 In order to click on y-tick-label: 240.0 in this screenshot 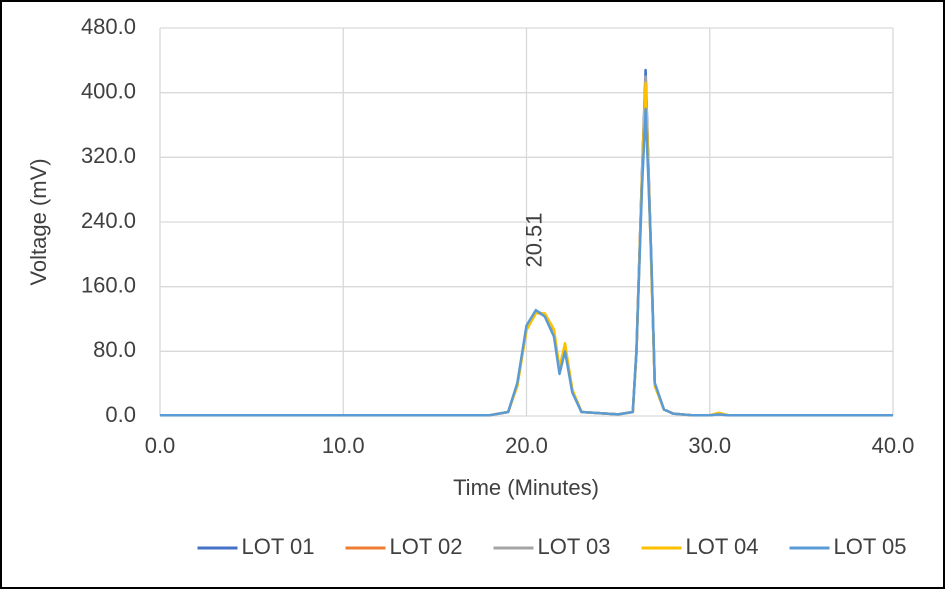, I will do `click(108, 220)`.